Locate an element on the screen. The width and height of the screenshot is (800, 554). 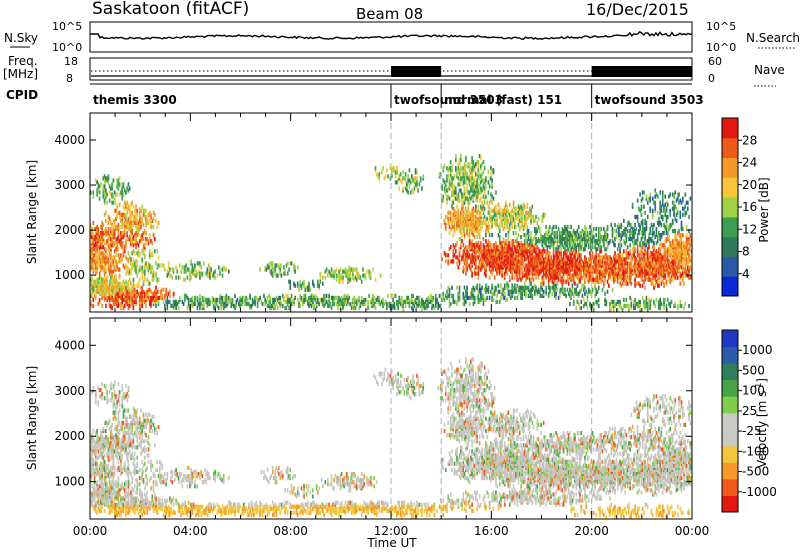
velocity-colorbar-tick-label: -25 is located at coordinates (752, 431).